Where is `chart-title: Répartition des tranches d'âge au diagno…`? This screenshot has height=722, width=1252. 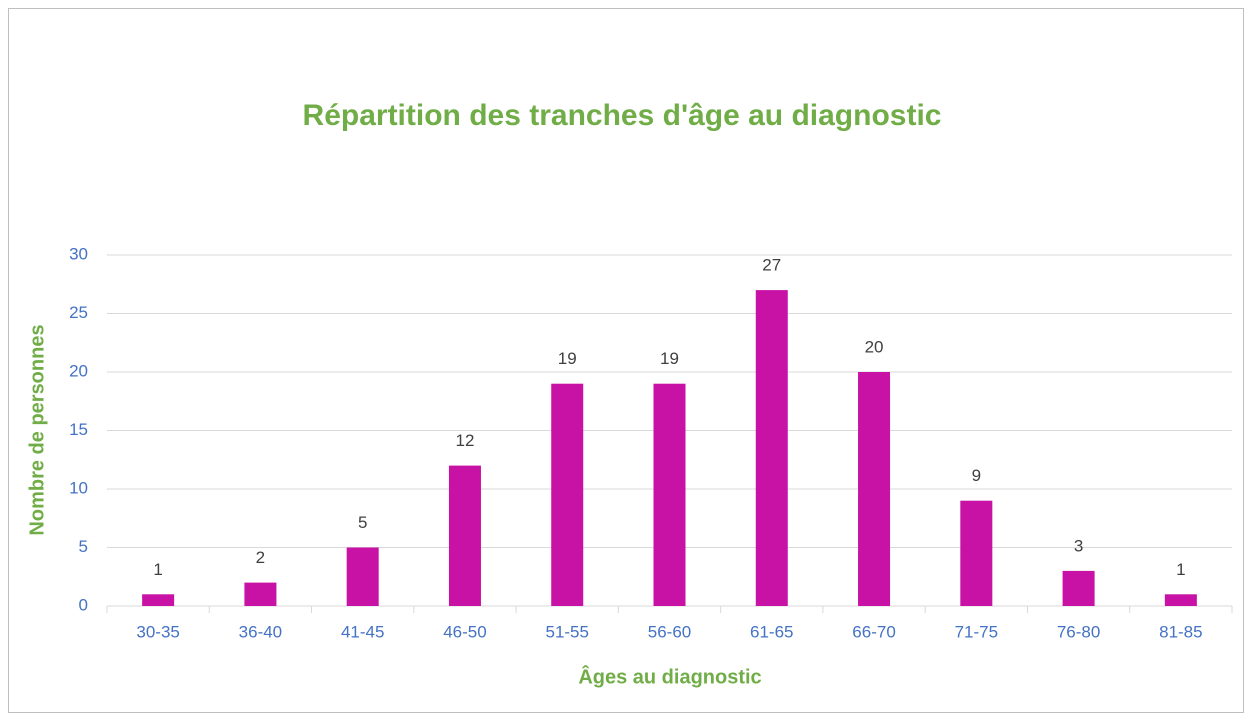 chart-title: Répartition des tranches d'âge au diagno… is located at coordinates (622, 115).